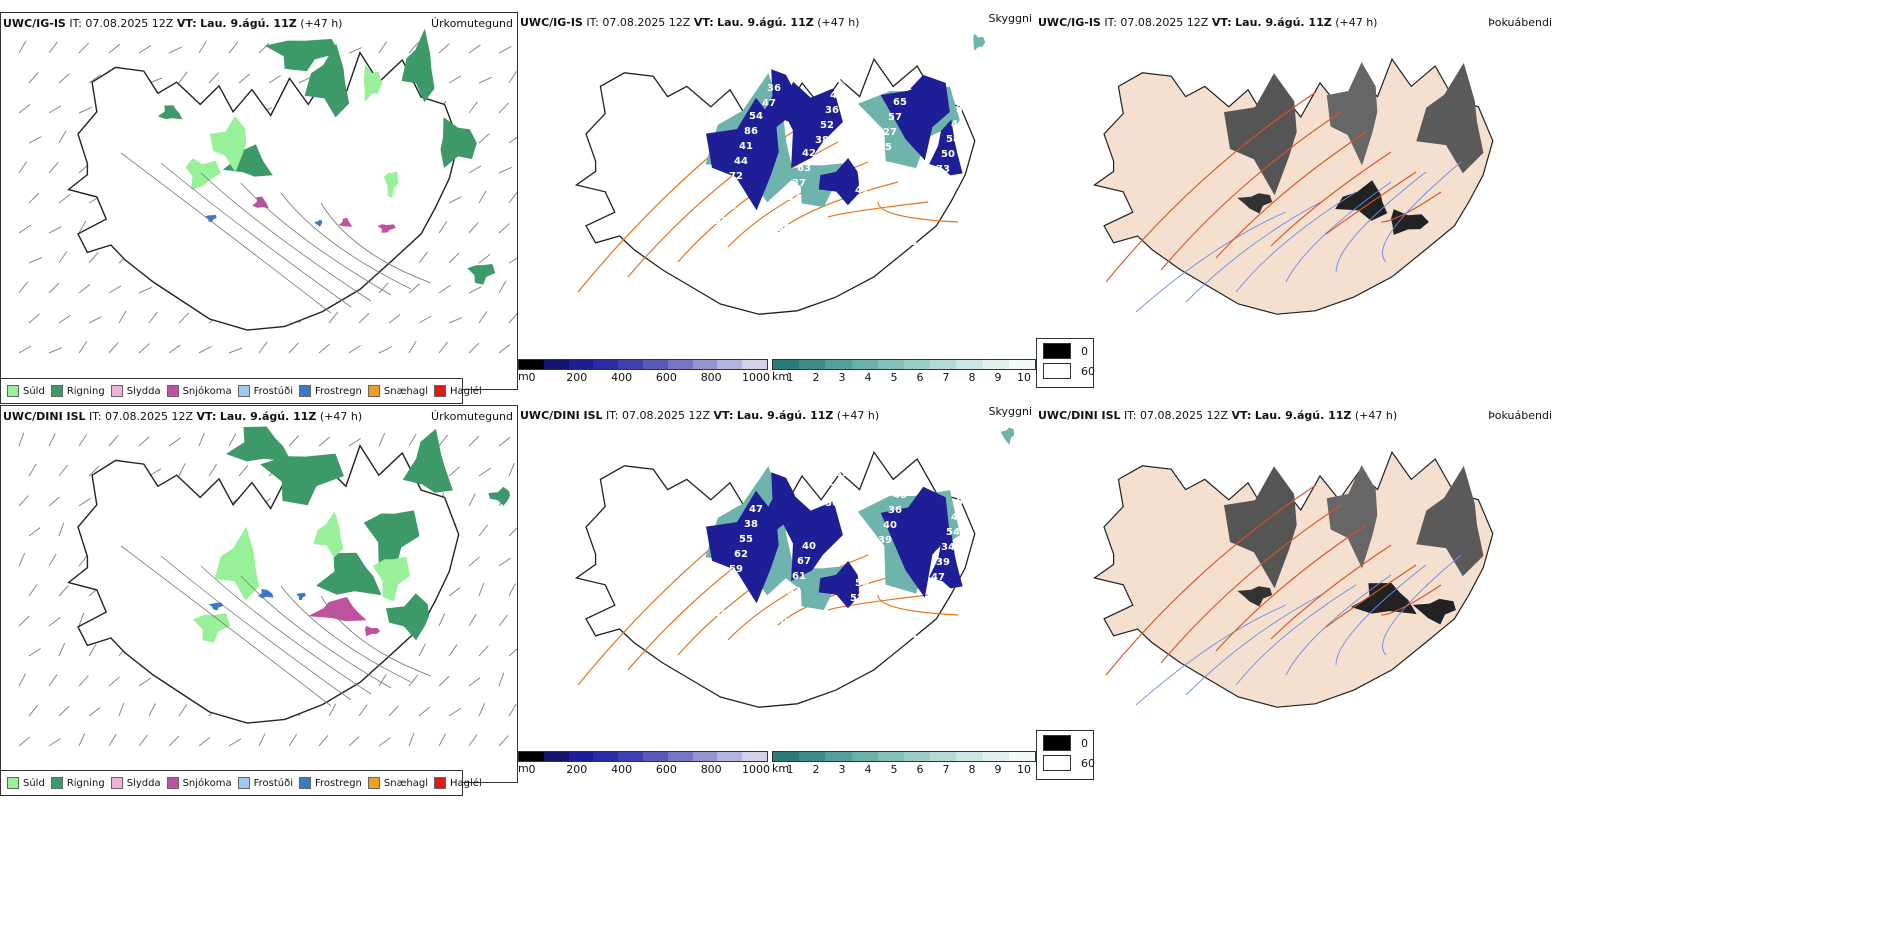 The image size is (1900, 950). What do you see at coordinates (263, 191) in the screenshot?
I see `coastline` at bounding box center [263, 191].